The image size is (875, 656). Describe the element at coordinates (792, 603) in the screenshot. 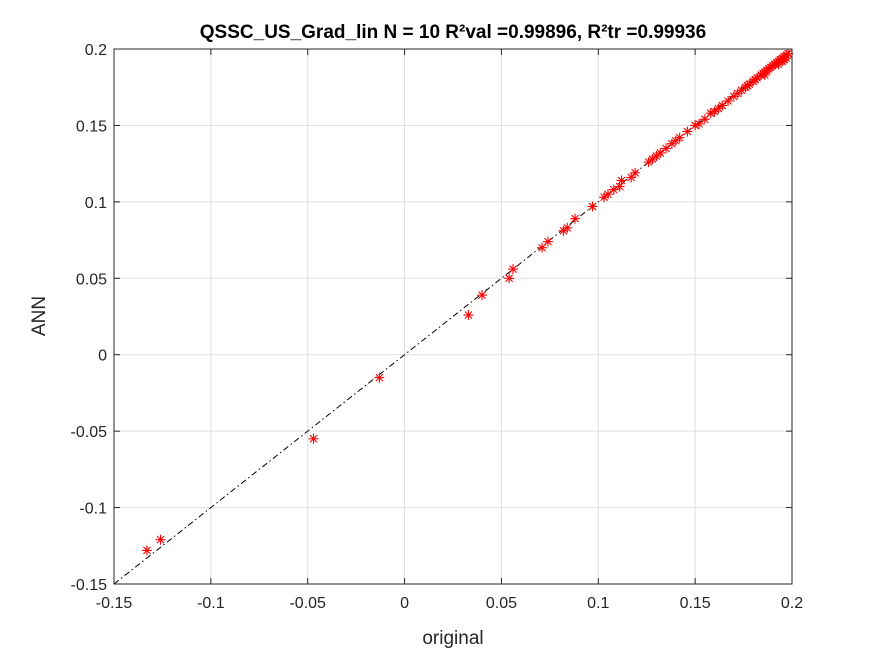

I see `x-tick-label: 0.2` at that location.